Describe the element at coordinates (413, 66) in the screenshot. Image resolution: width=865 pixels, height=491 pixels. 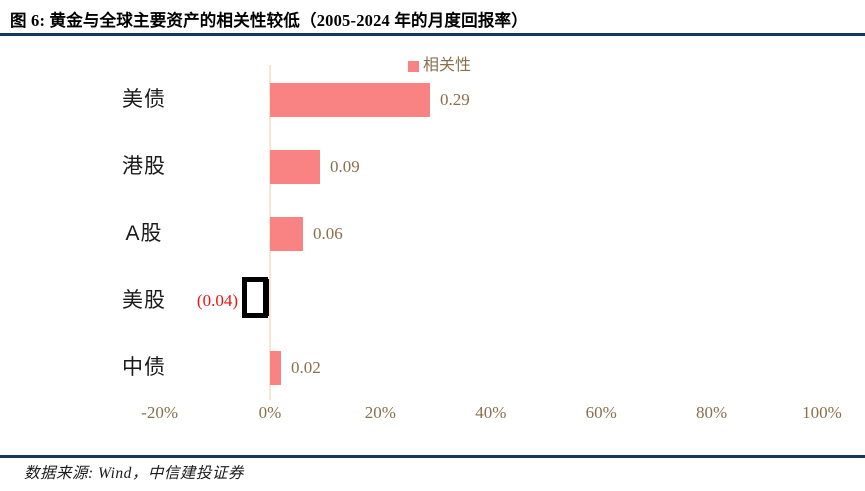
I see `legend-swatch` at that location.